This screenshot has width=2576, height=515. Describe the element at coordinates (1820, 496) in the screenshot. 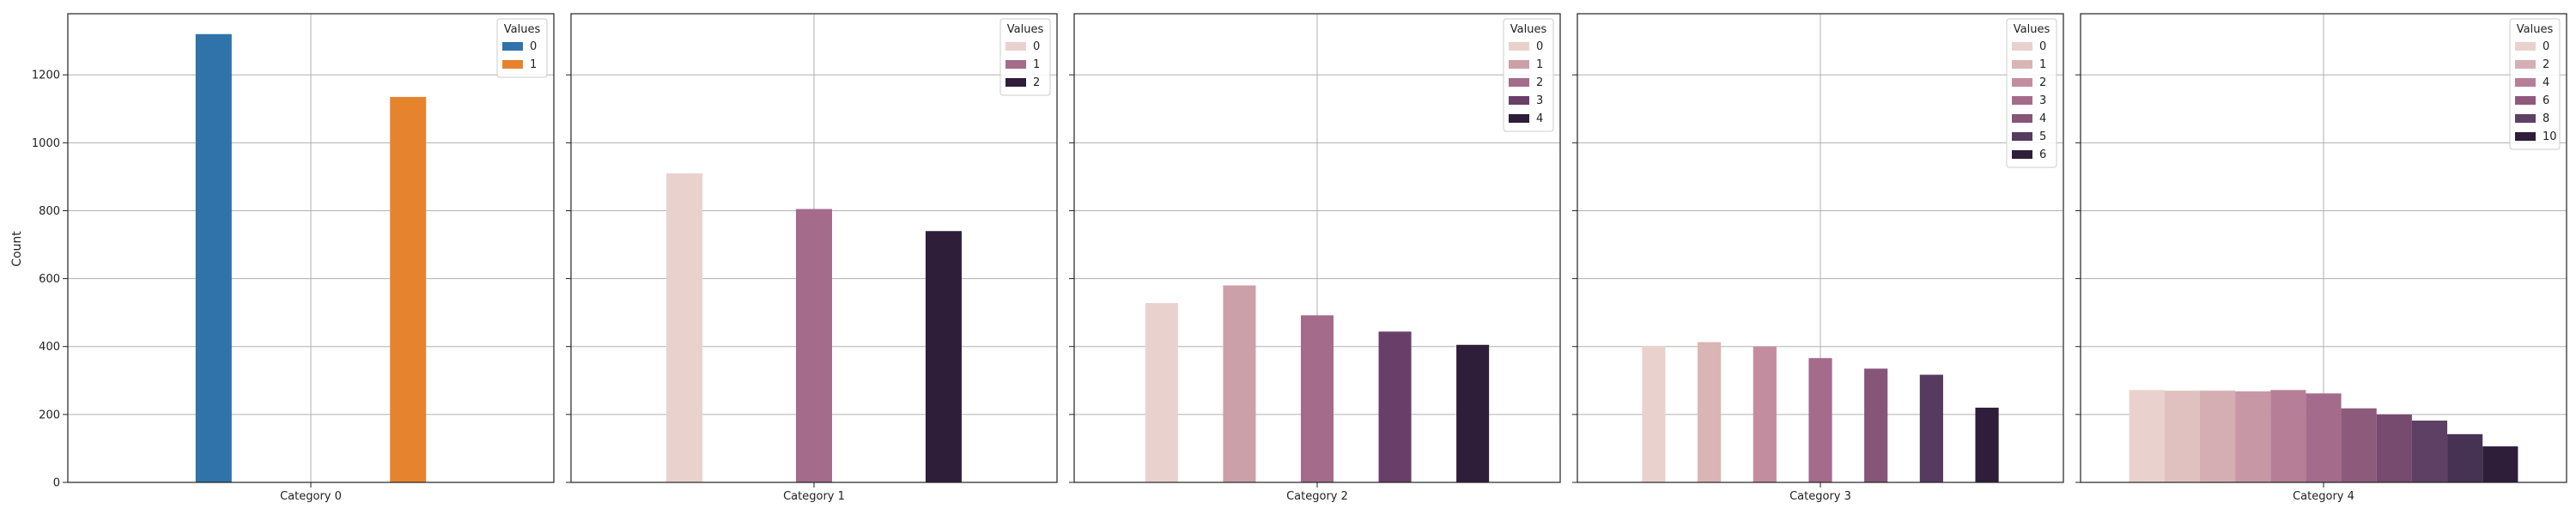

I see `x-tick-label: Category 3` at that location.